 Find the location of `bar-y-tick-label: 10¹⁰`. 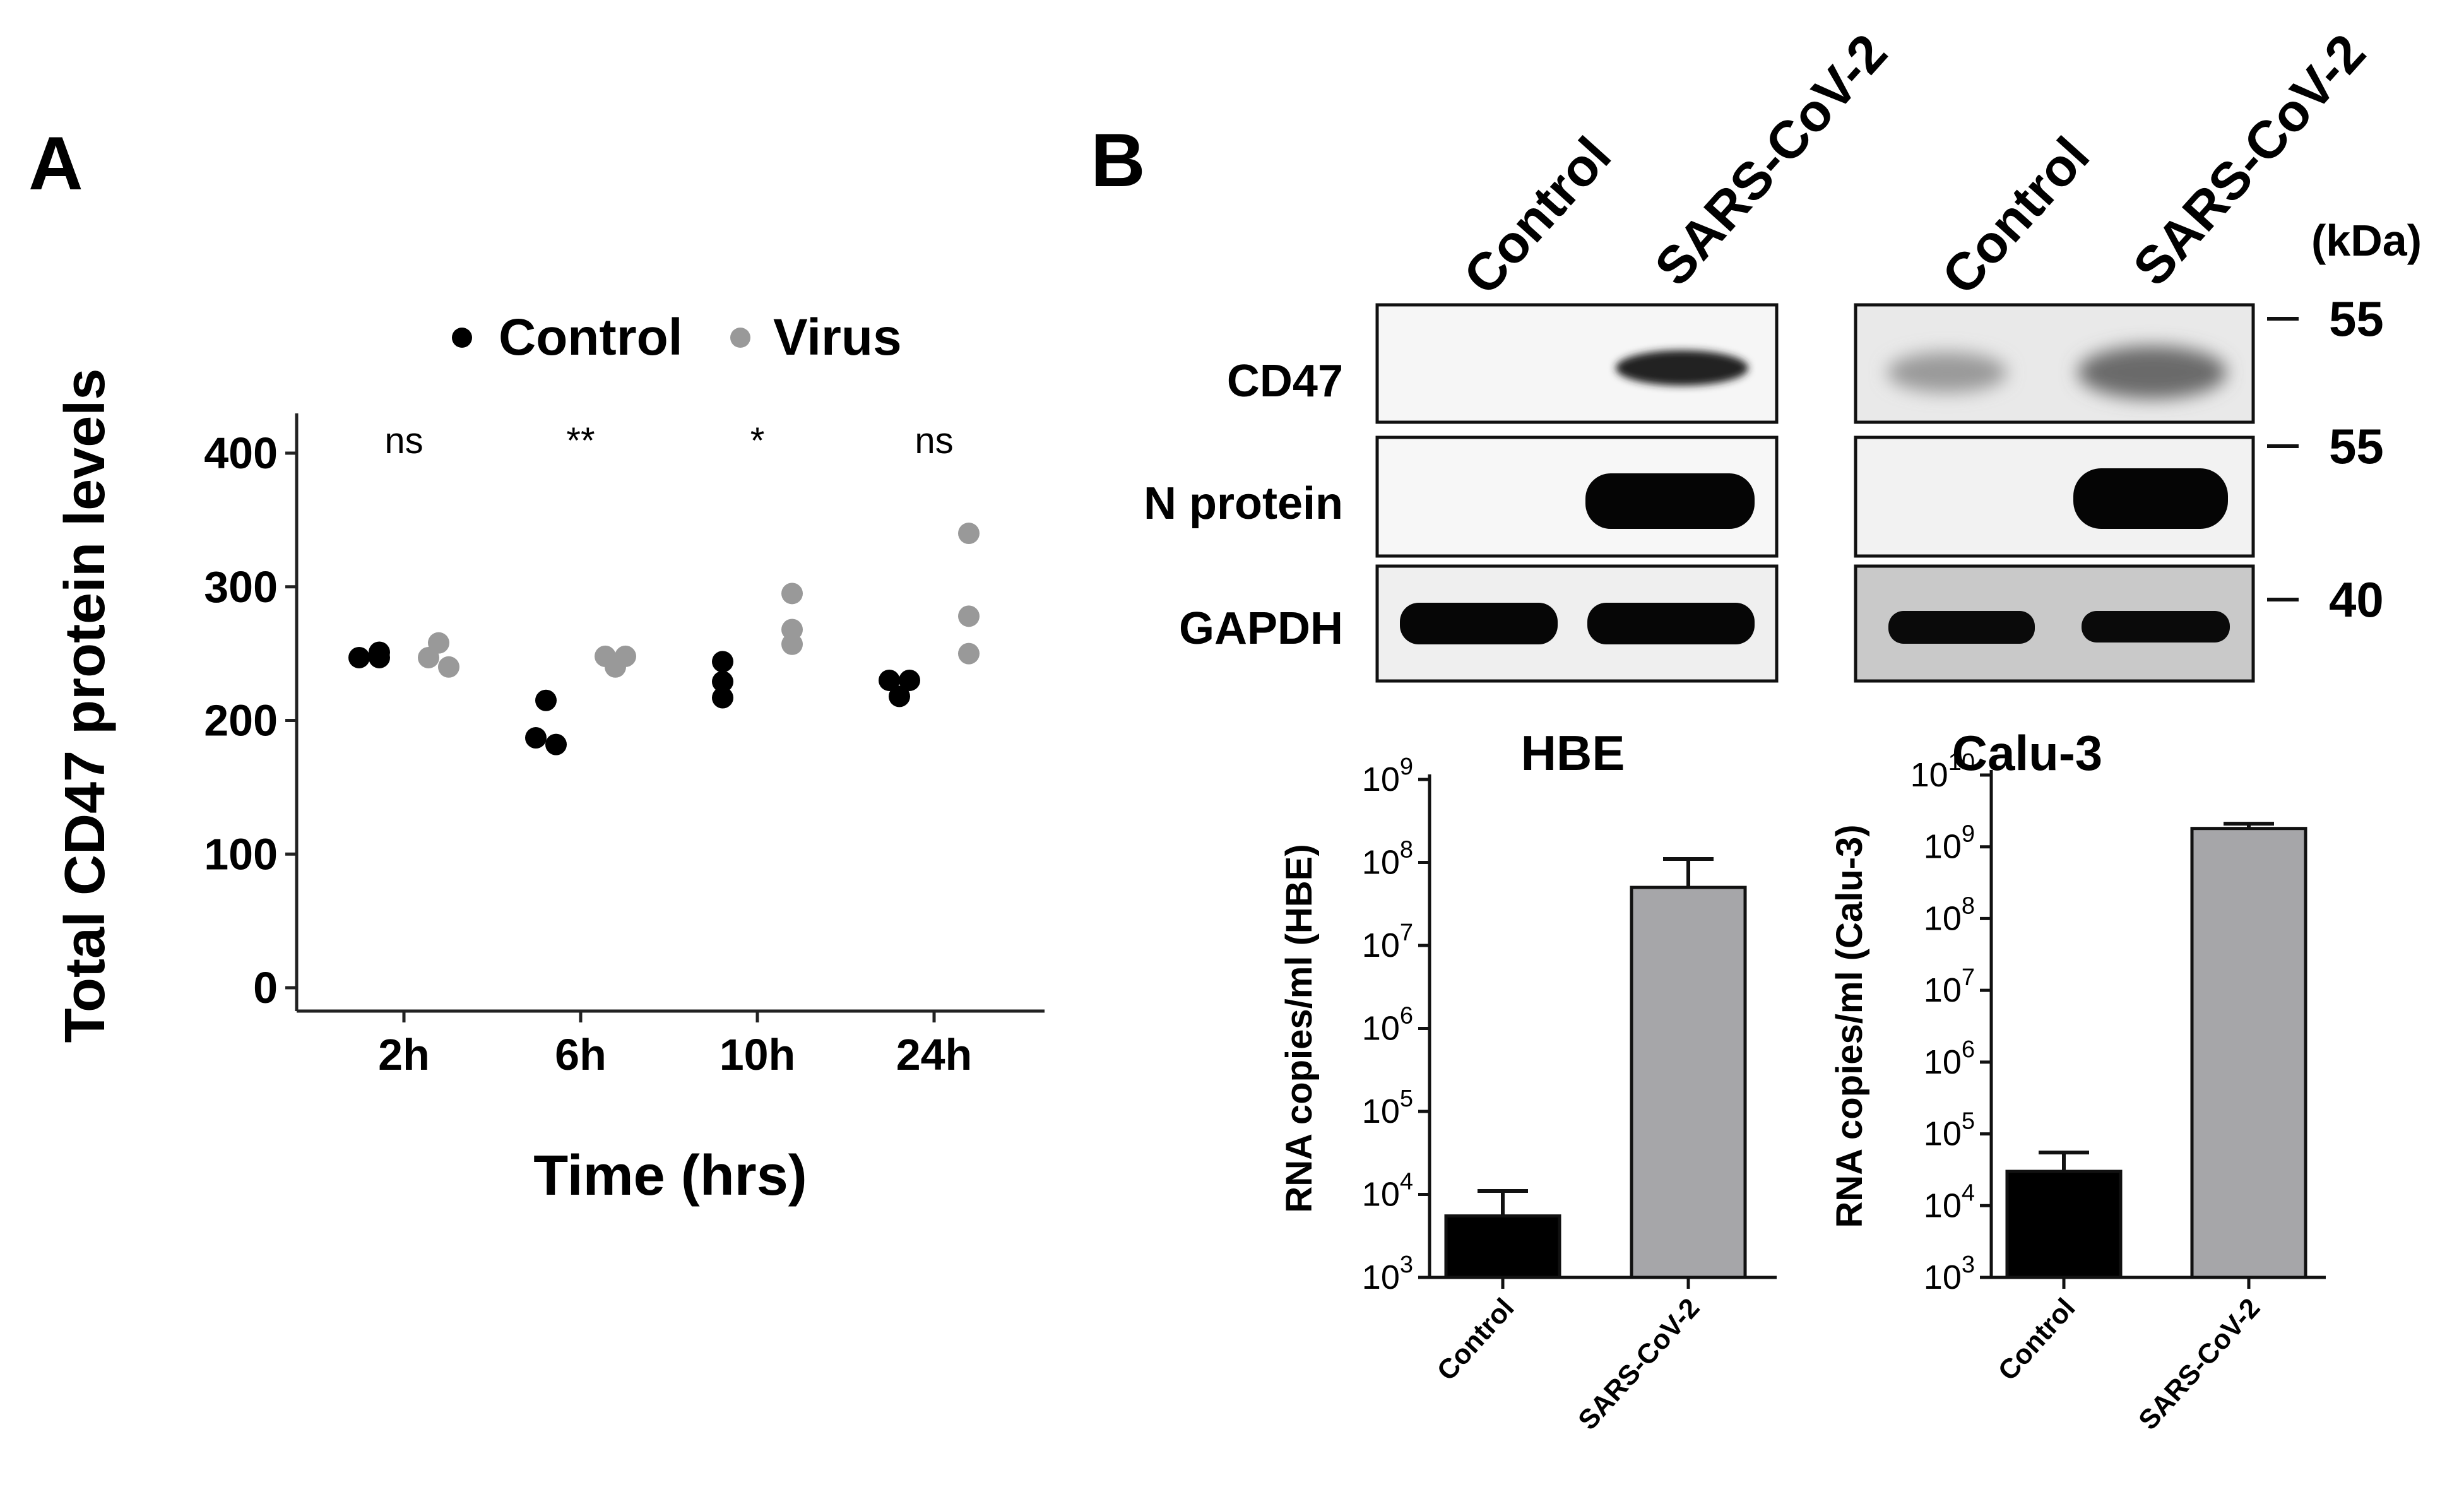

bar-y-tick-label: 10¹⁰ is located at coordinates (1943, 771).